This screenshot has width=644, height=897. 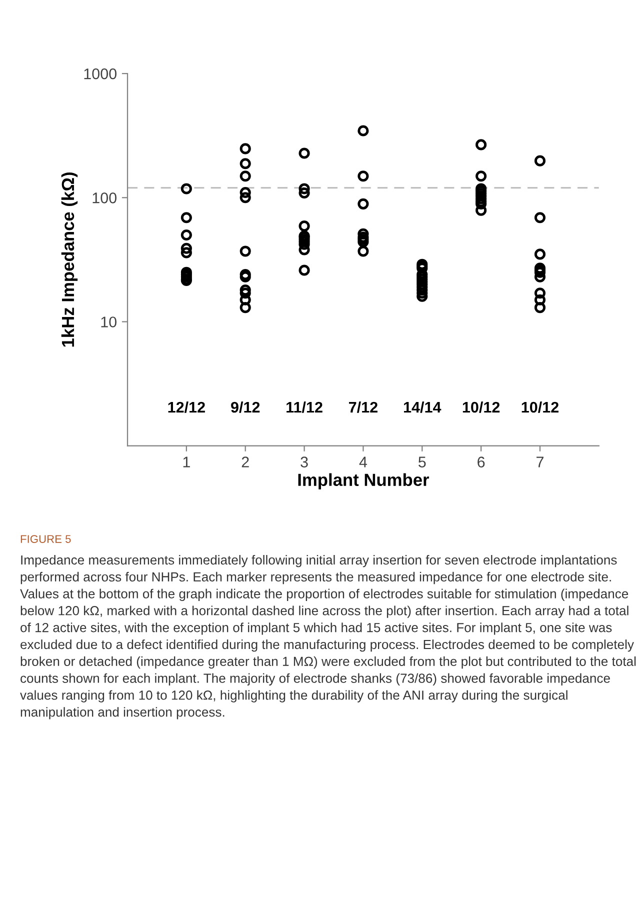 What do you see at coordinates (364, 481) in the screenshot?
I see `x-axis-title: Implant Number` at bounding box center [364, 481].